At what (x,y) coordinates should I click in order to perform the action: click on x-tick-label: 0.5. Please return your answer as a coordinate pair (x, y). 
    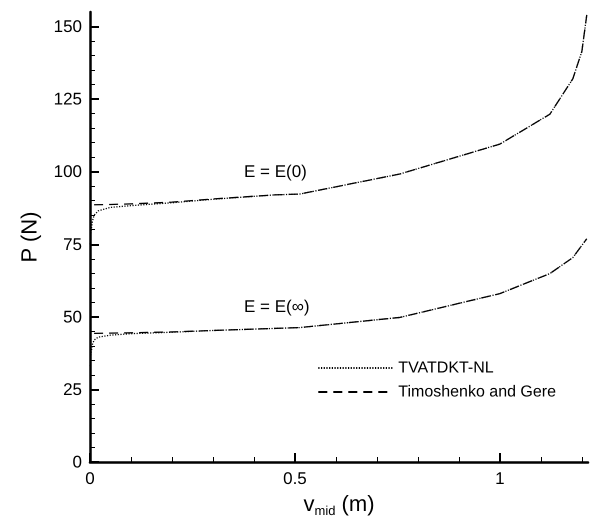
    Looking at the image, I should click on (295, 478).